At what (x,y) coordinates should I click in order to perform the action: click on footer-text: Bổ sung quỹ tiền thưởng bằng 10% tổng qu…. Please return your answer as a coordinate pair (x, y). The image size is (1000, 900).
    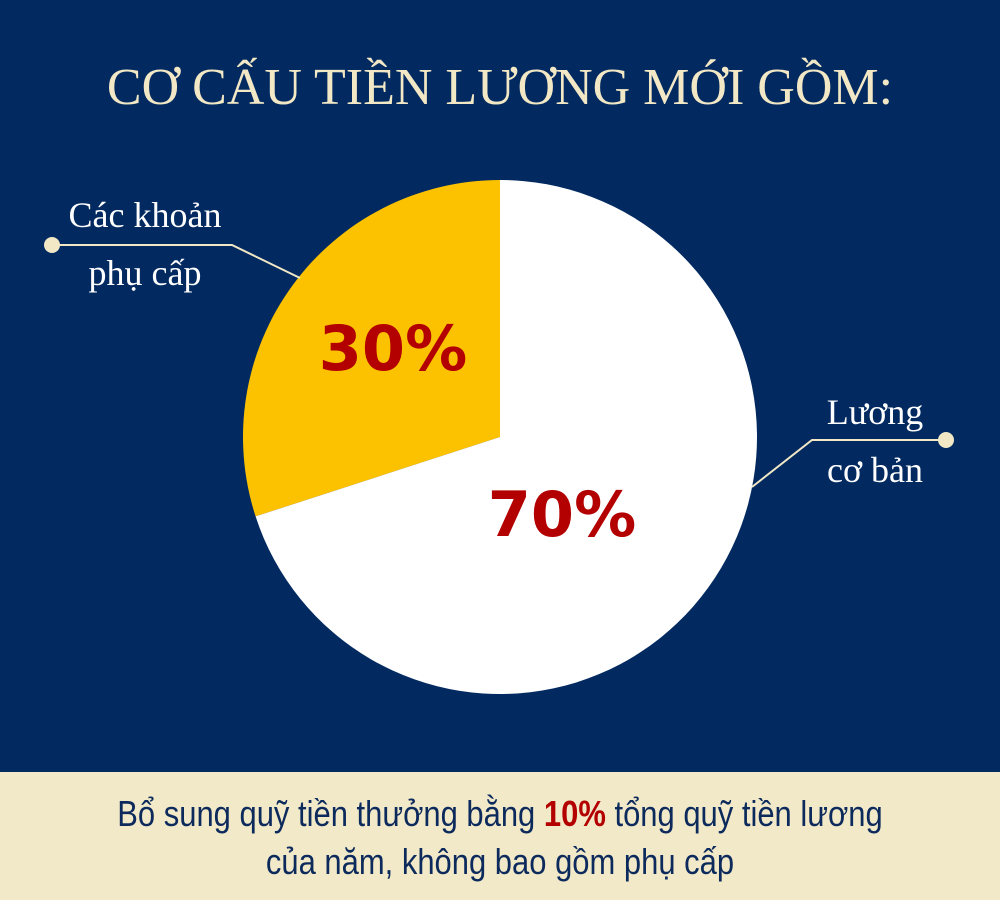
    Looking at the image, I should click on (500, 838).